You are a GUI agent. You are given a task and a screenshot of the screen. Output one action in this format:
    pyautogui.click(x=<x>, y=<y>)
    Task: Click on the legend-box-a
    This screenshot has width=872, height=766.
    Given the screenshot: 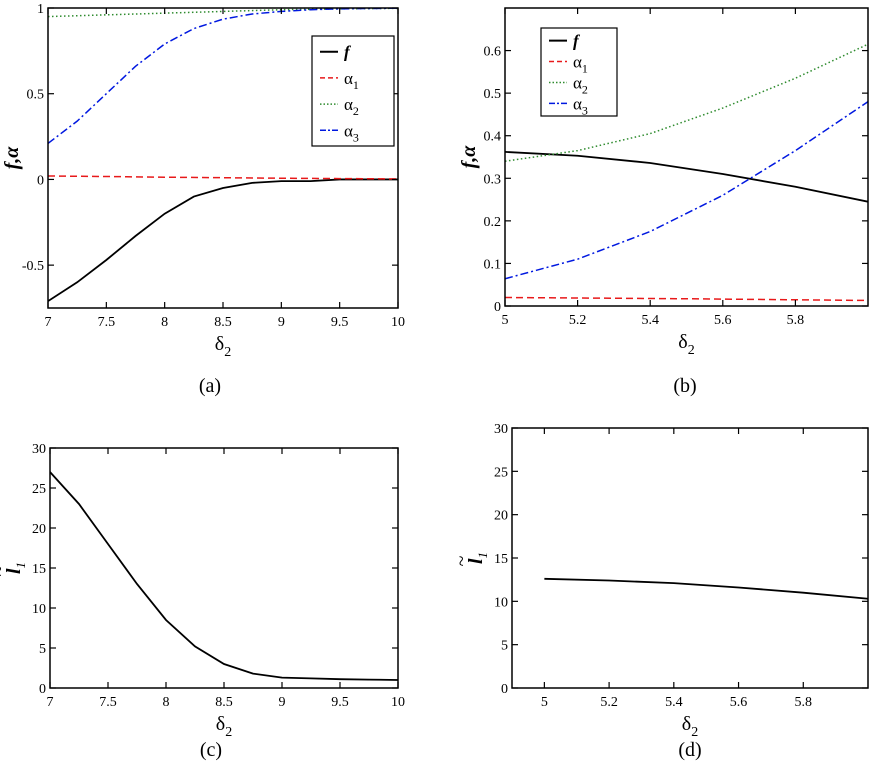 What is the action you would take?
    pyautogui.click(x=353, y=91)
    